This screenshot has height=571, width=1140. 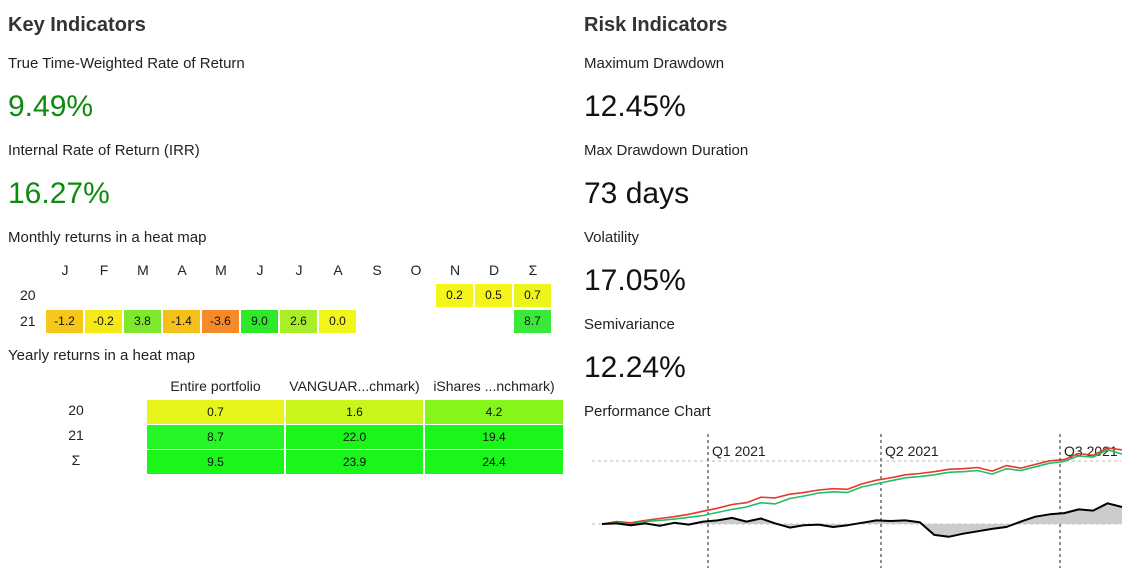 What do you see at coordinates (455, 270) in the screenshot?
I see `month-header: N` at bounding box center [455, 270].